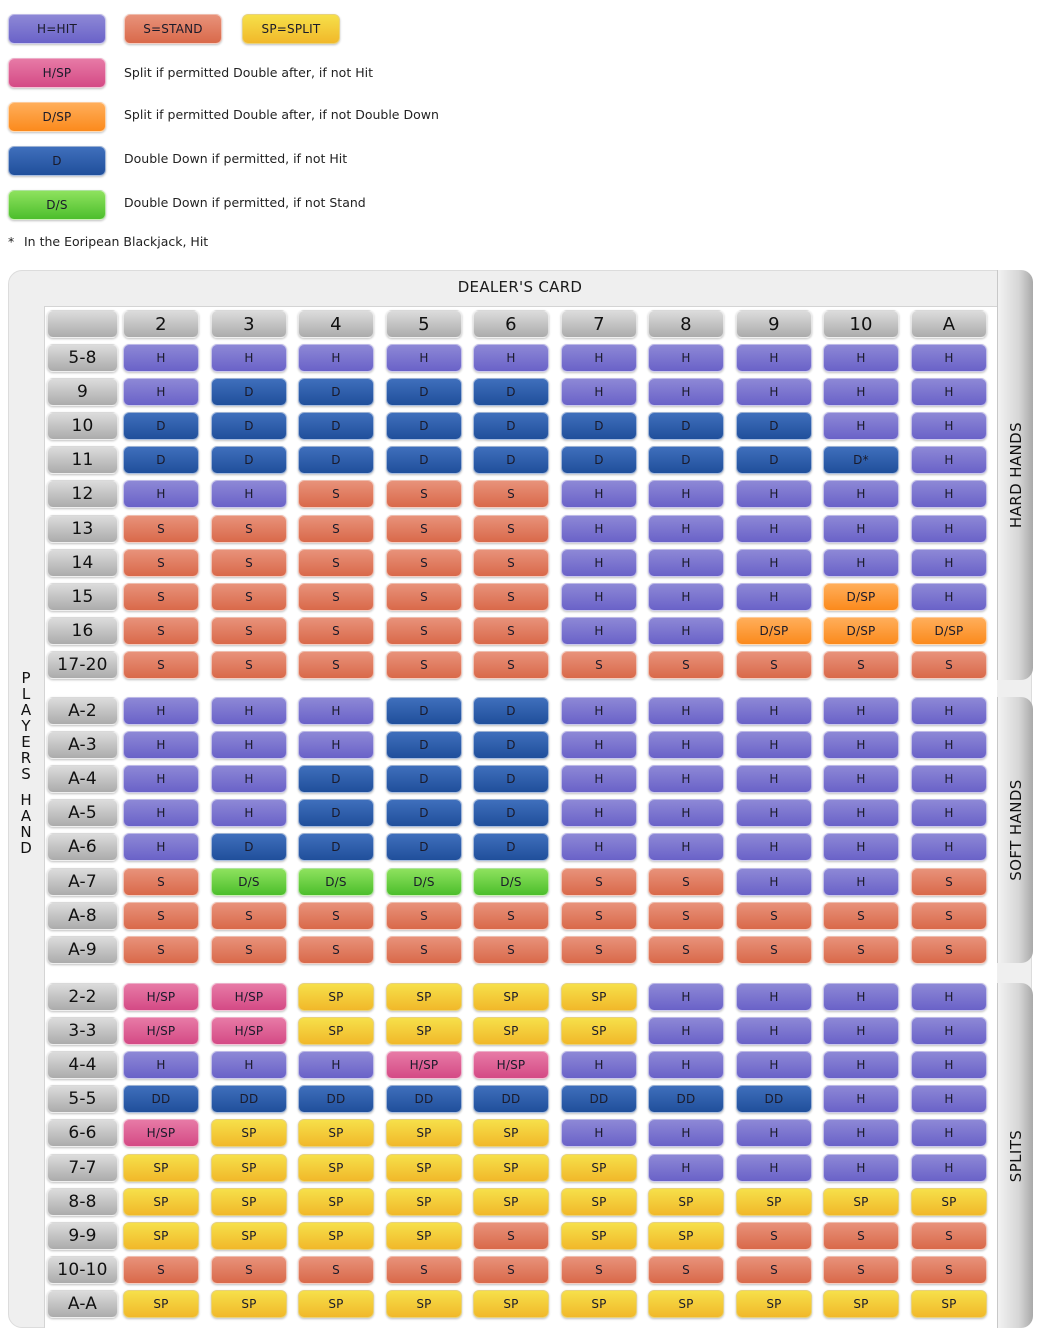  What do you see at coordinates (82, 882) in the screenshot?
I see `player-hand-label: A-7` at bounding box center [82, 882].